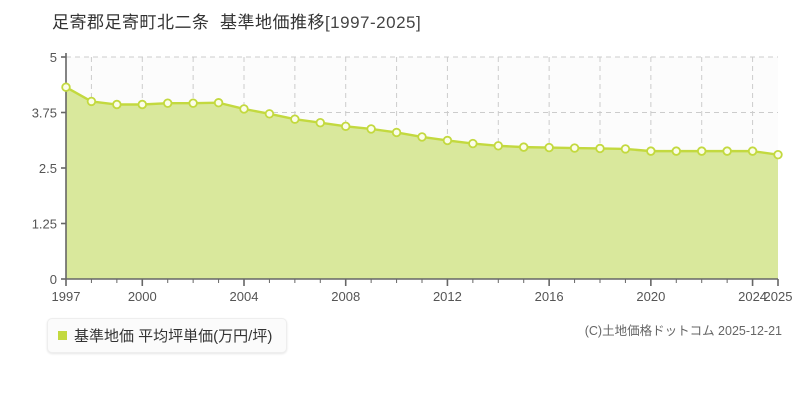 The height and width of the screenshot is (400, 800). What do you see at coordinates (650, 296) in the screenshot?
I see `x-axis-tick-label: 2020` at bounding box center [650, 296].